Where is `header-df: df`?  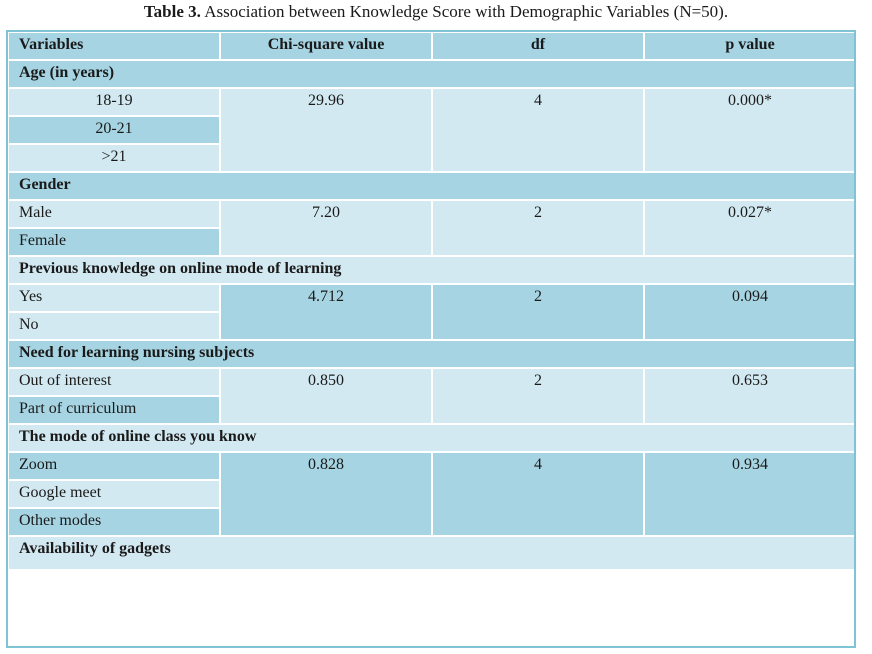
header-df: df is located at coordinates (538, 46).